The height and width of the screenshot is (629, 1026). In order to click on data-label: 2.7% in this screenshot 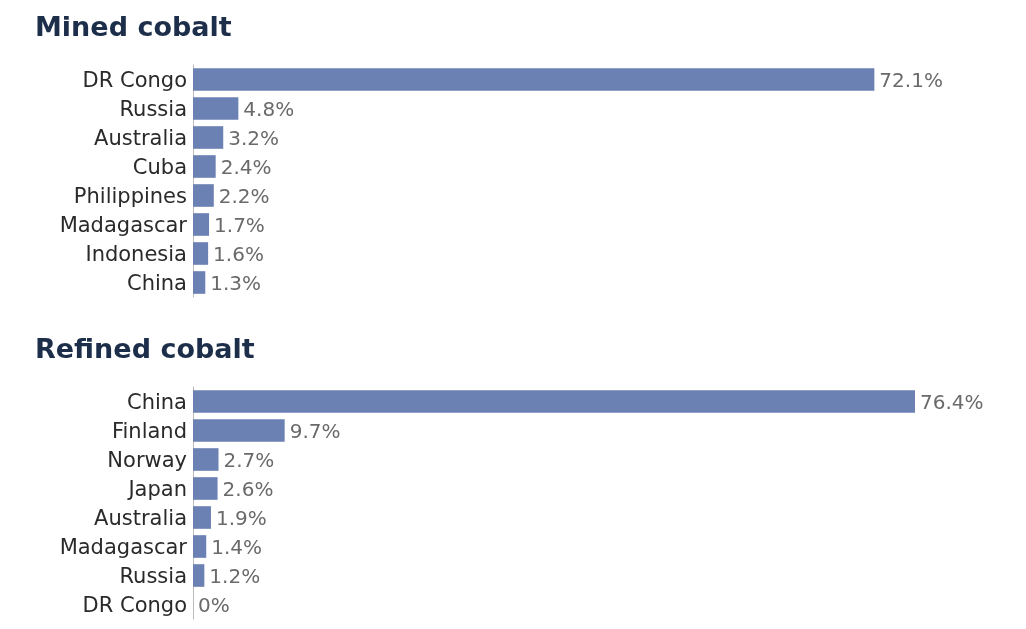, I will do `click(249, 459)`.